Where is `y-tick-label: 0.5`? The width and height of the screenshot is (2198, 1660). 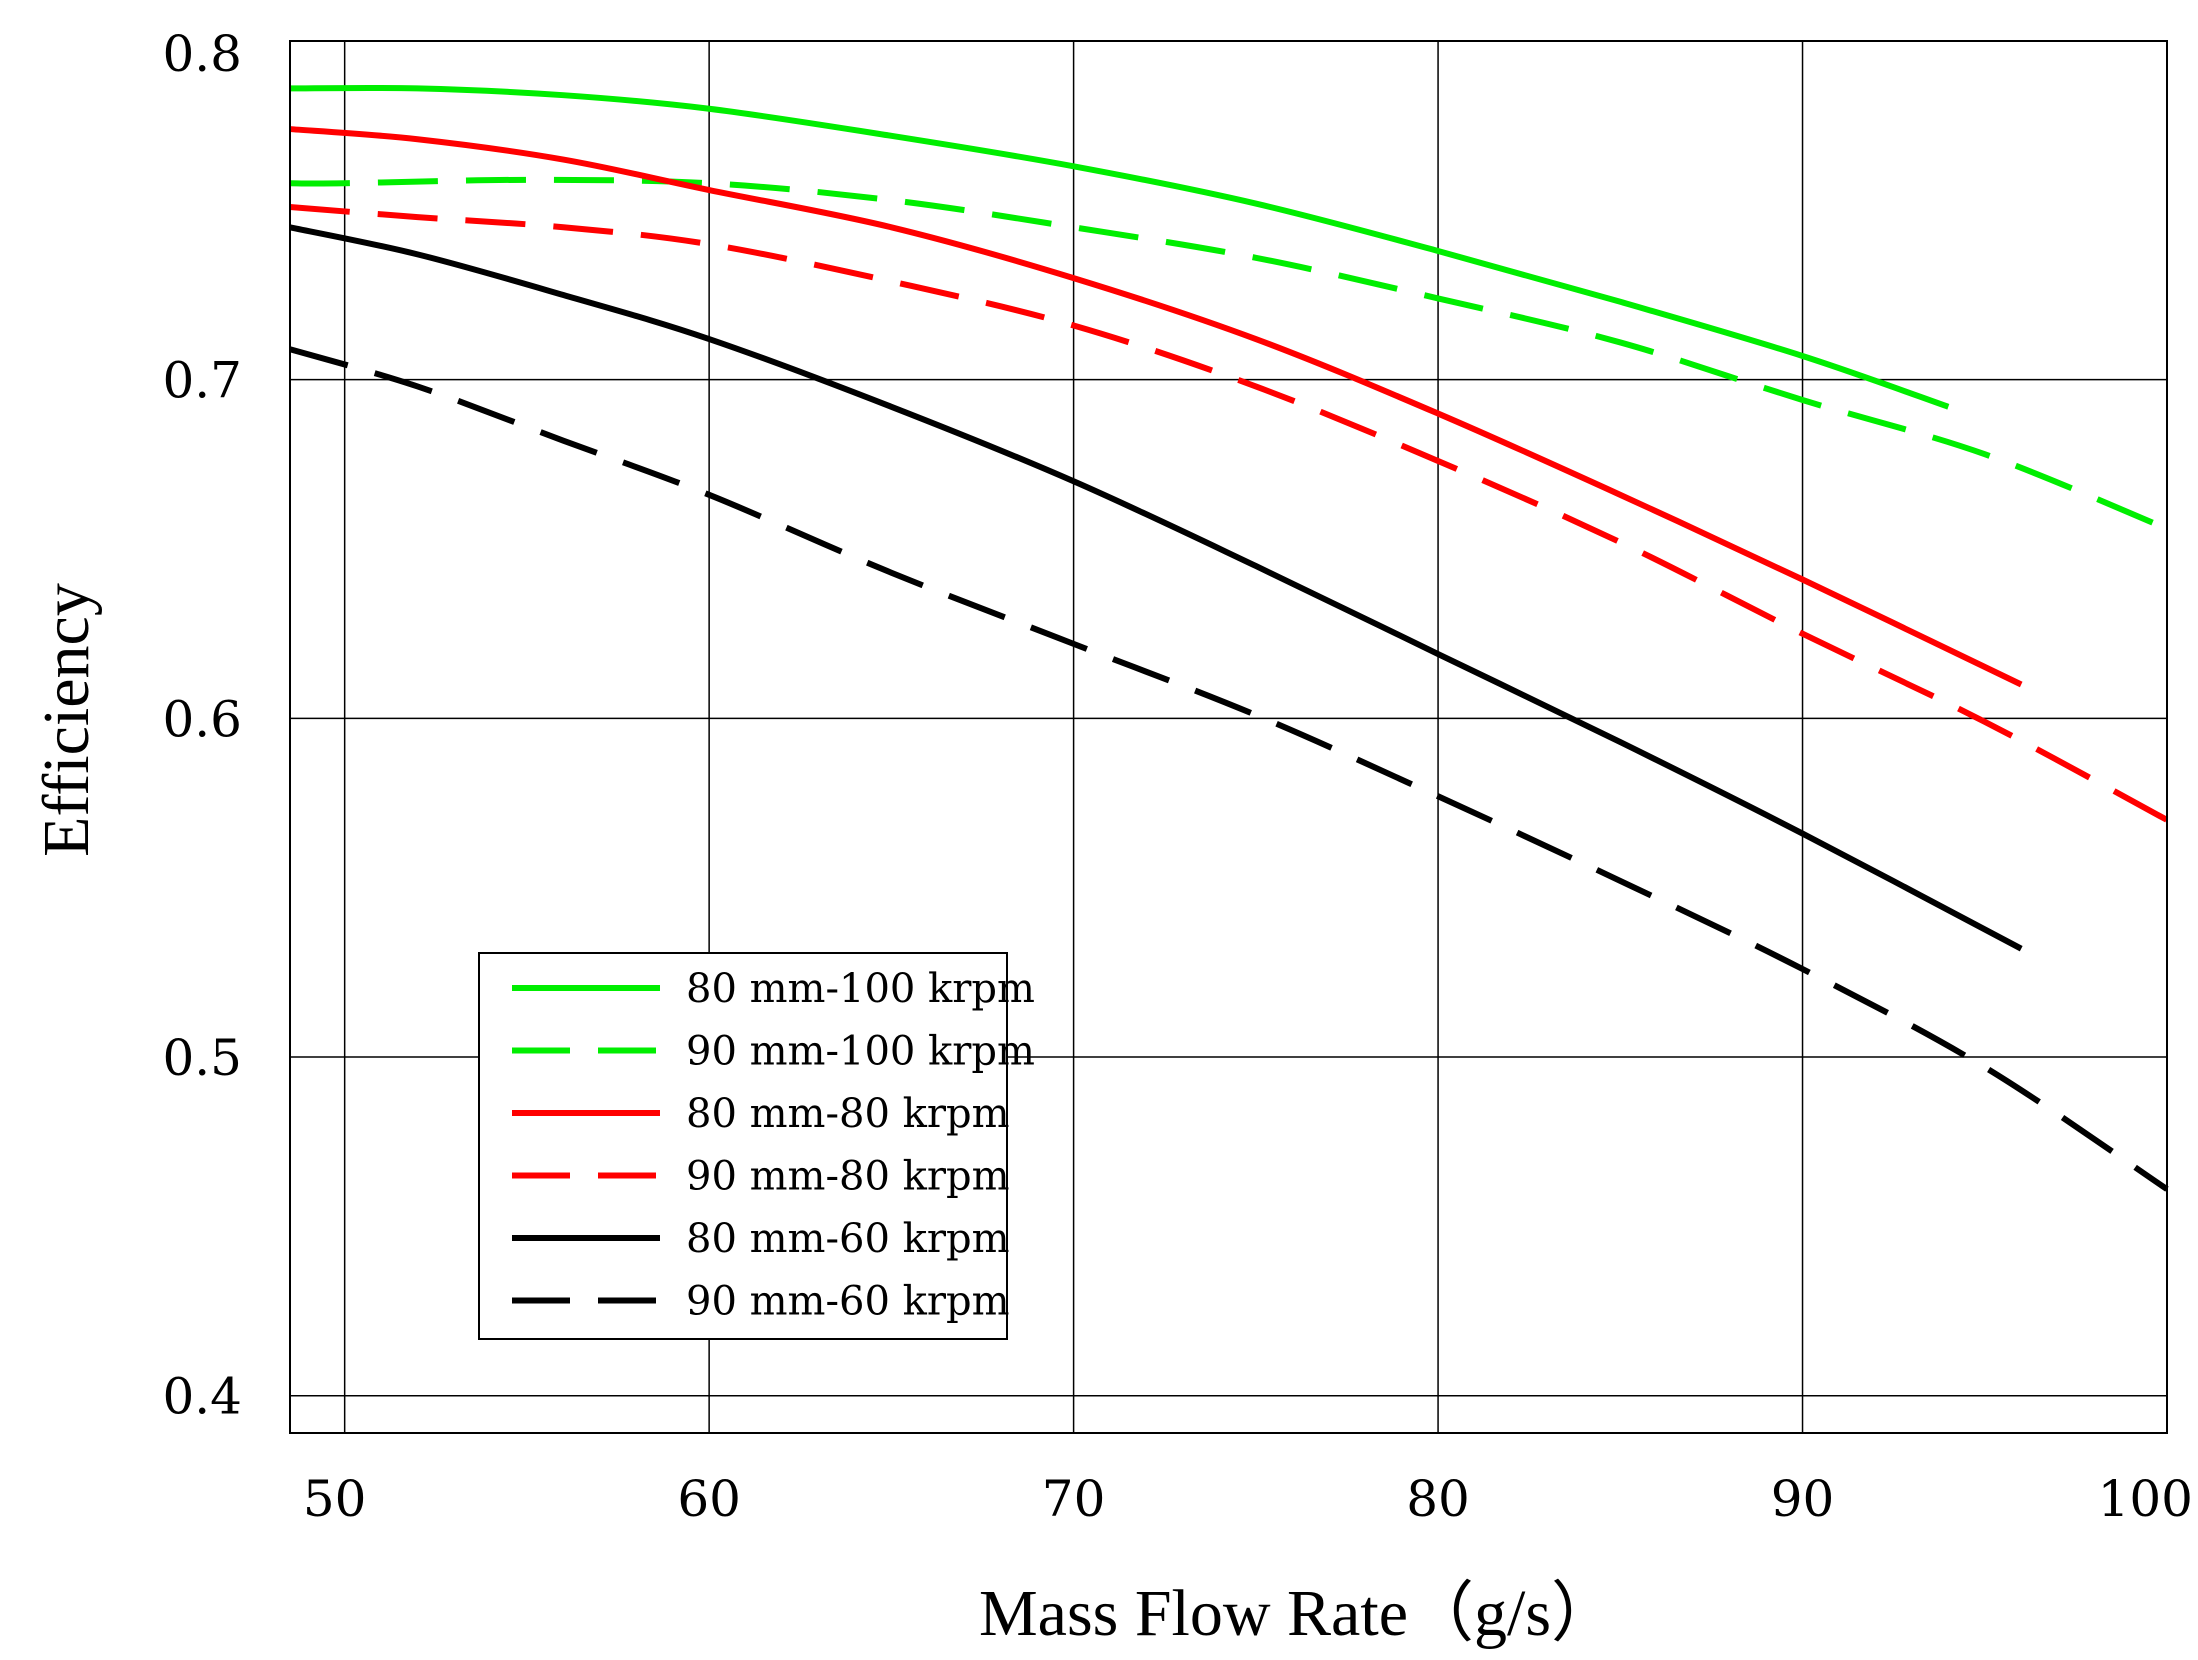 y-tick-label: 0.5 is located at coordinates (202, 1058).